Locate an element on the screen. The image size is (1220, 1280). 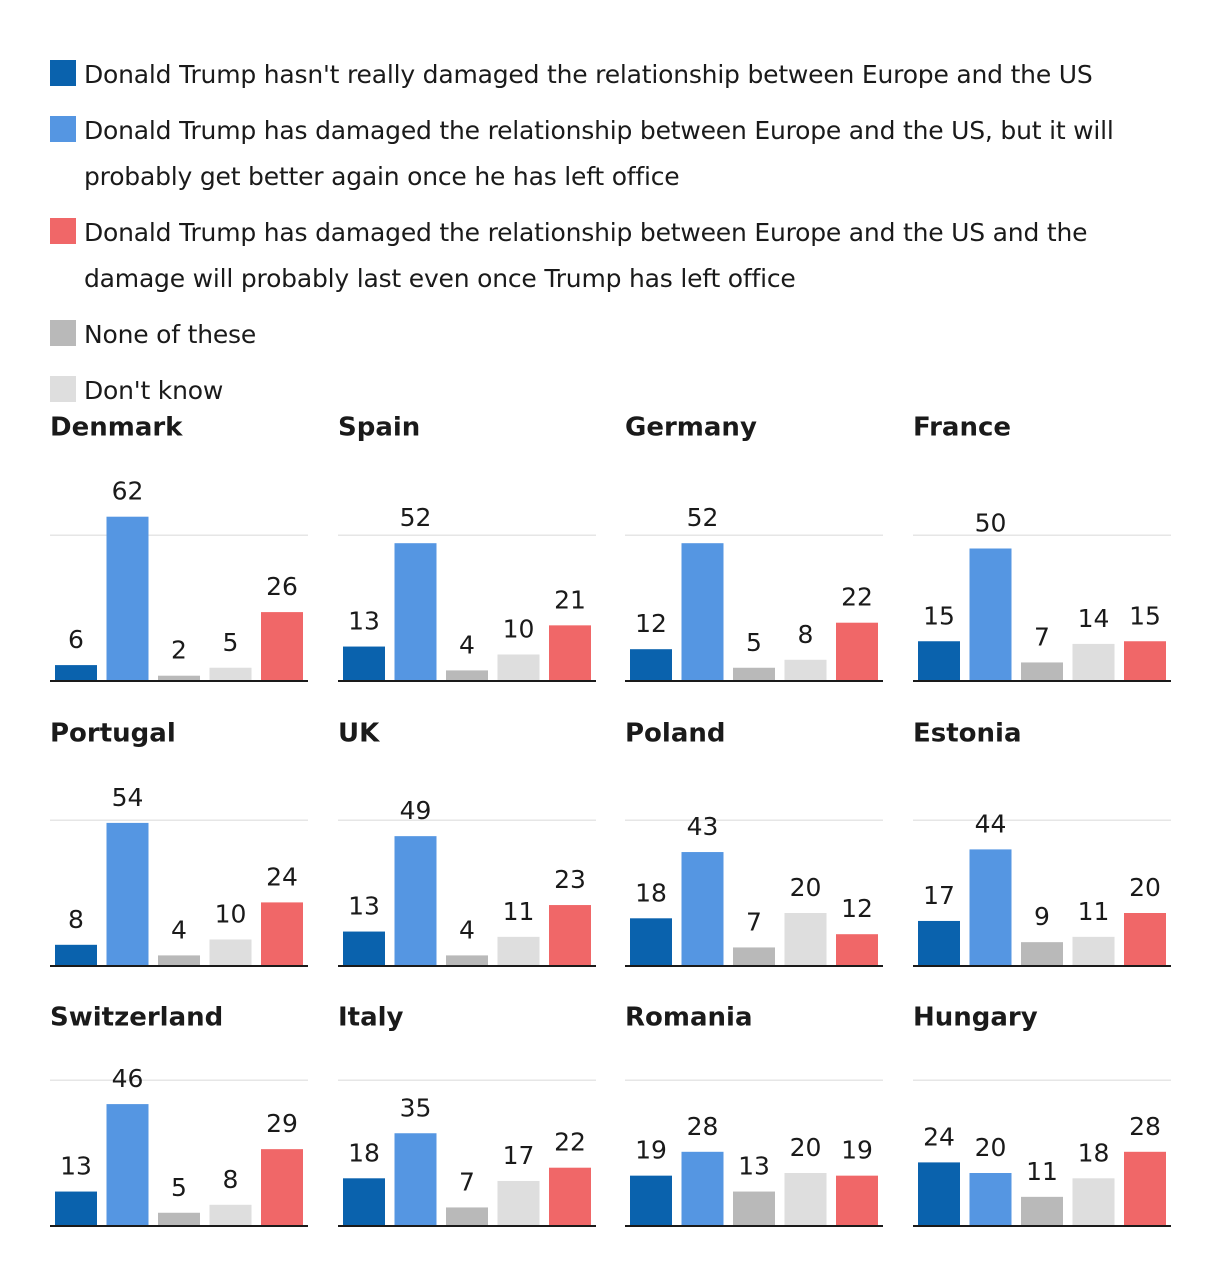
legend-item-none-of-these: None of these is located at coordinates (610, 335).